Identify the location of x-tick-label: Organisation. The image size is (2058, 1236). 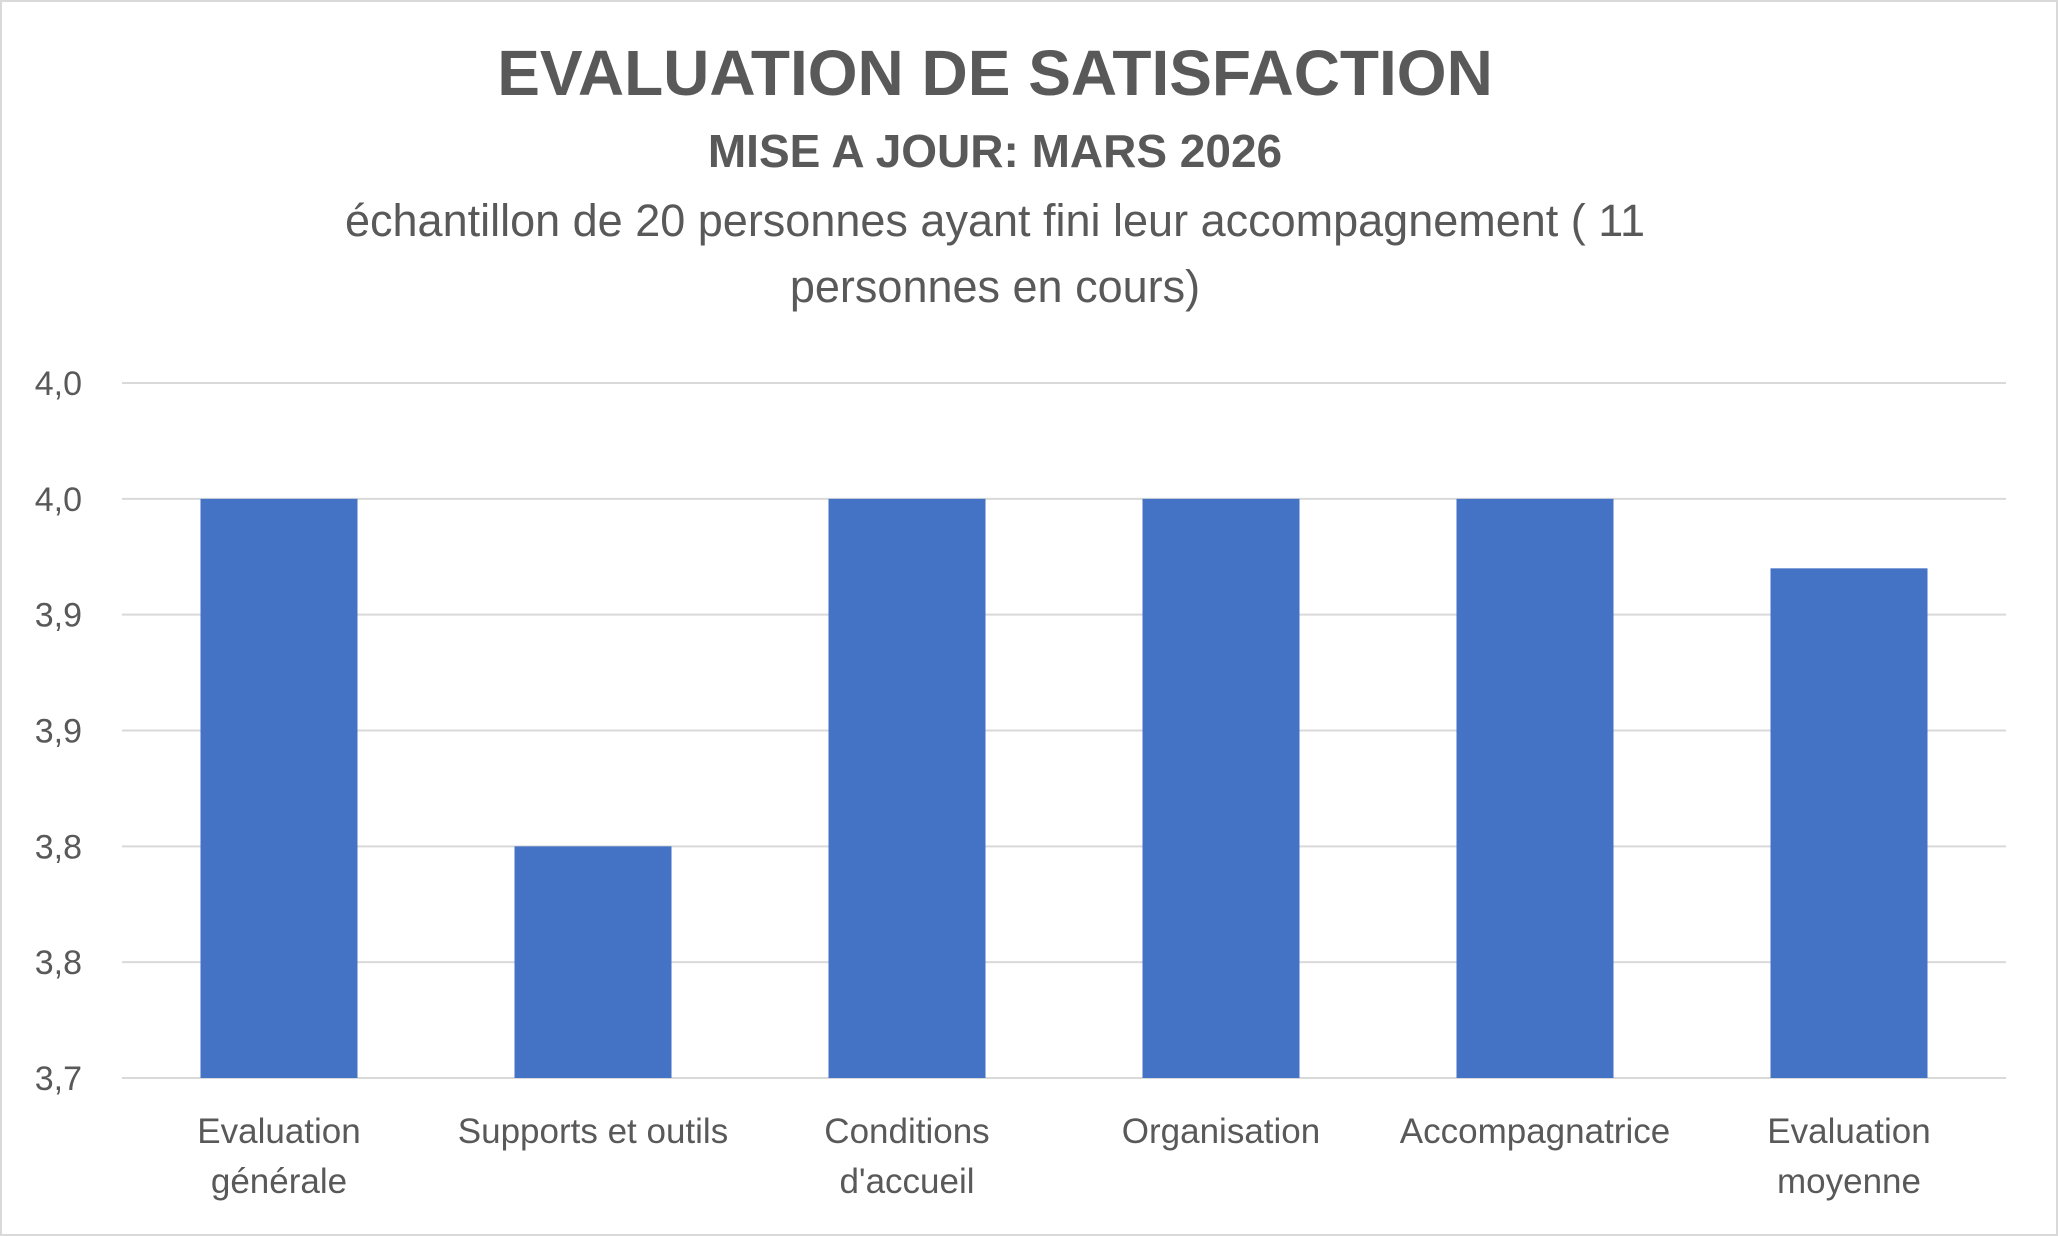
(1221, 1131).